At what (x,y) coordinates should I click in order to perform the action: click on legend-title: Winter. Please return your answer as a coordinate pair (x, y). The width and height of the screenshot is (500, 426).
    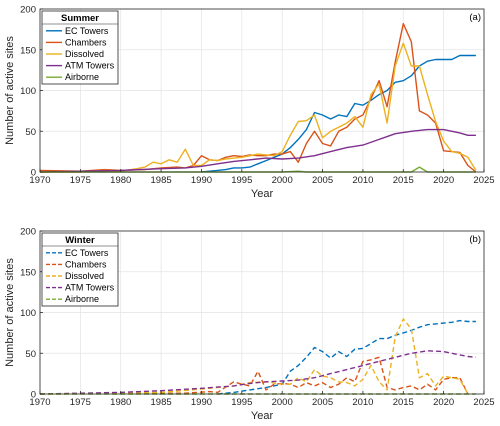
    Looking at the image, I should click on (80, 240).